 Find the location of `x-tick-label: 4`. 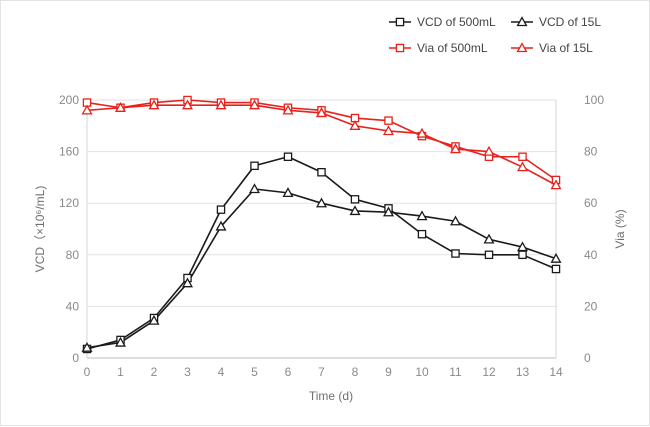

x-tick-label: 4 is located at coordinates (221, 372).